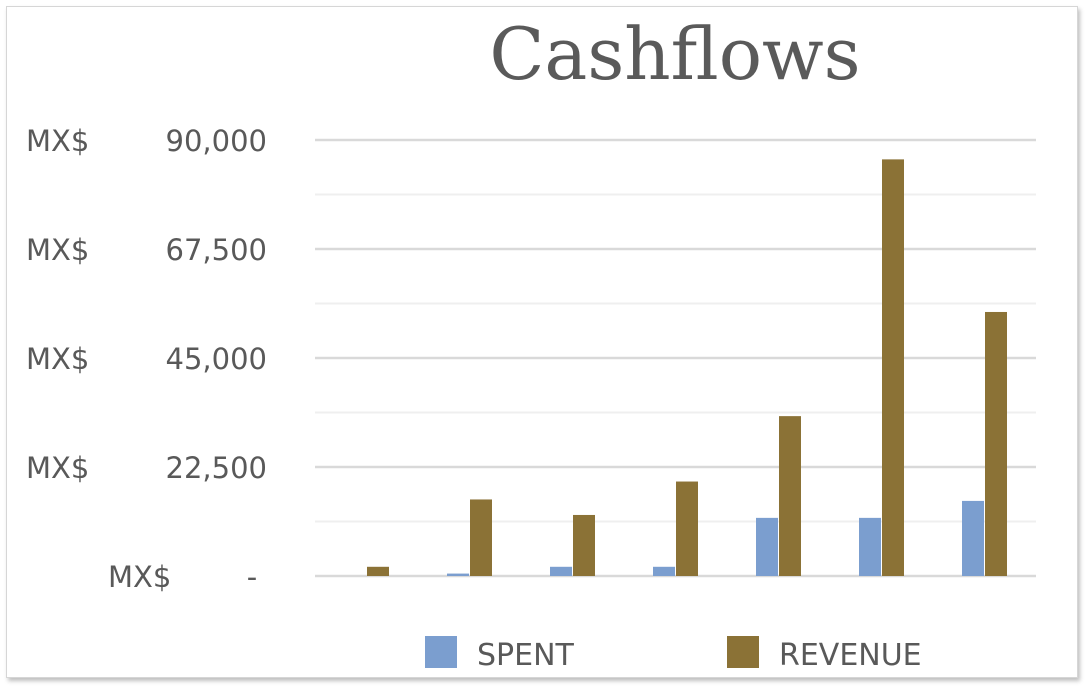  What do you see at coordinates (850, 655) in the screenshot?
I see `legend-label-revenue: REVENUE` at bounding box center [850, 655].